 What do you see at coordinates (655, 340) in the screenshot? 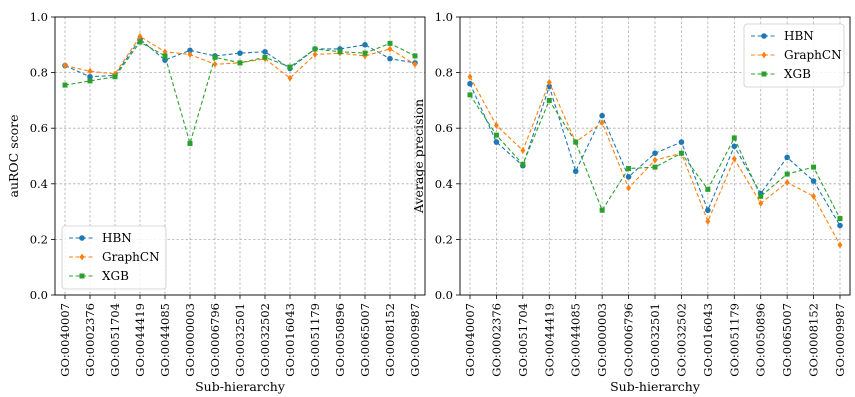
I see `x-tick-label: GO:0032501` at bounding box center [655, 340].